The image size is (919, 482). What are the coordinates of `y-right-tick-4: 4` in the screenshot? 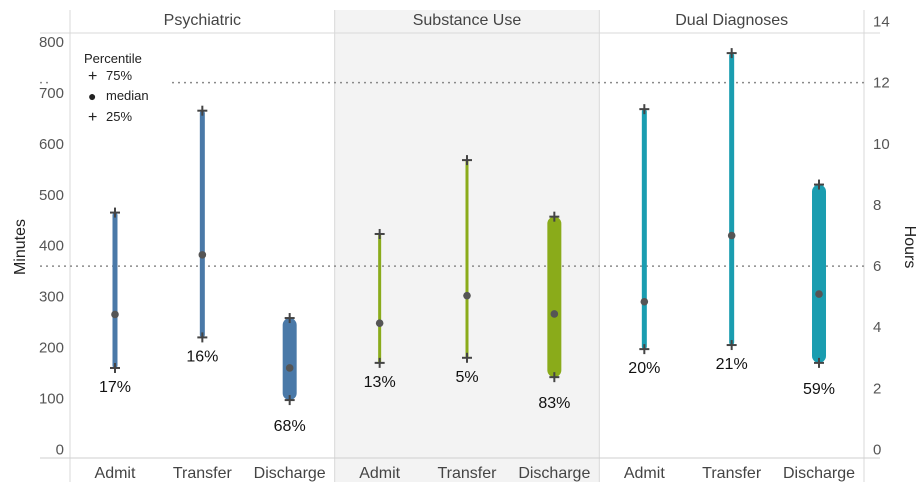 It's located at (877, 327).